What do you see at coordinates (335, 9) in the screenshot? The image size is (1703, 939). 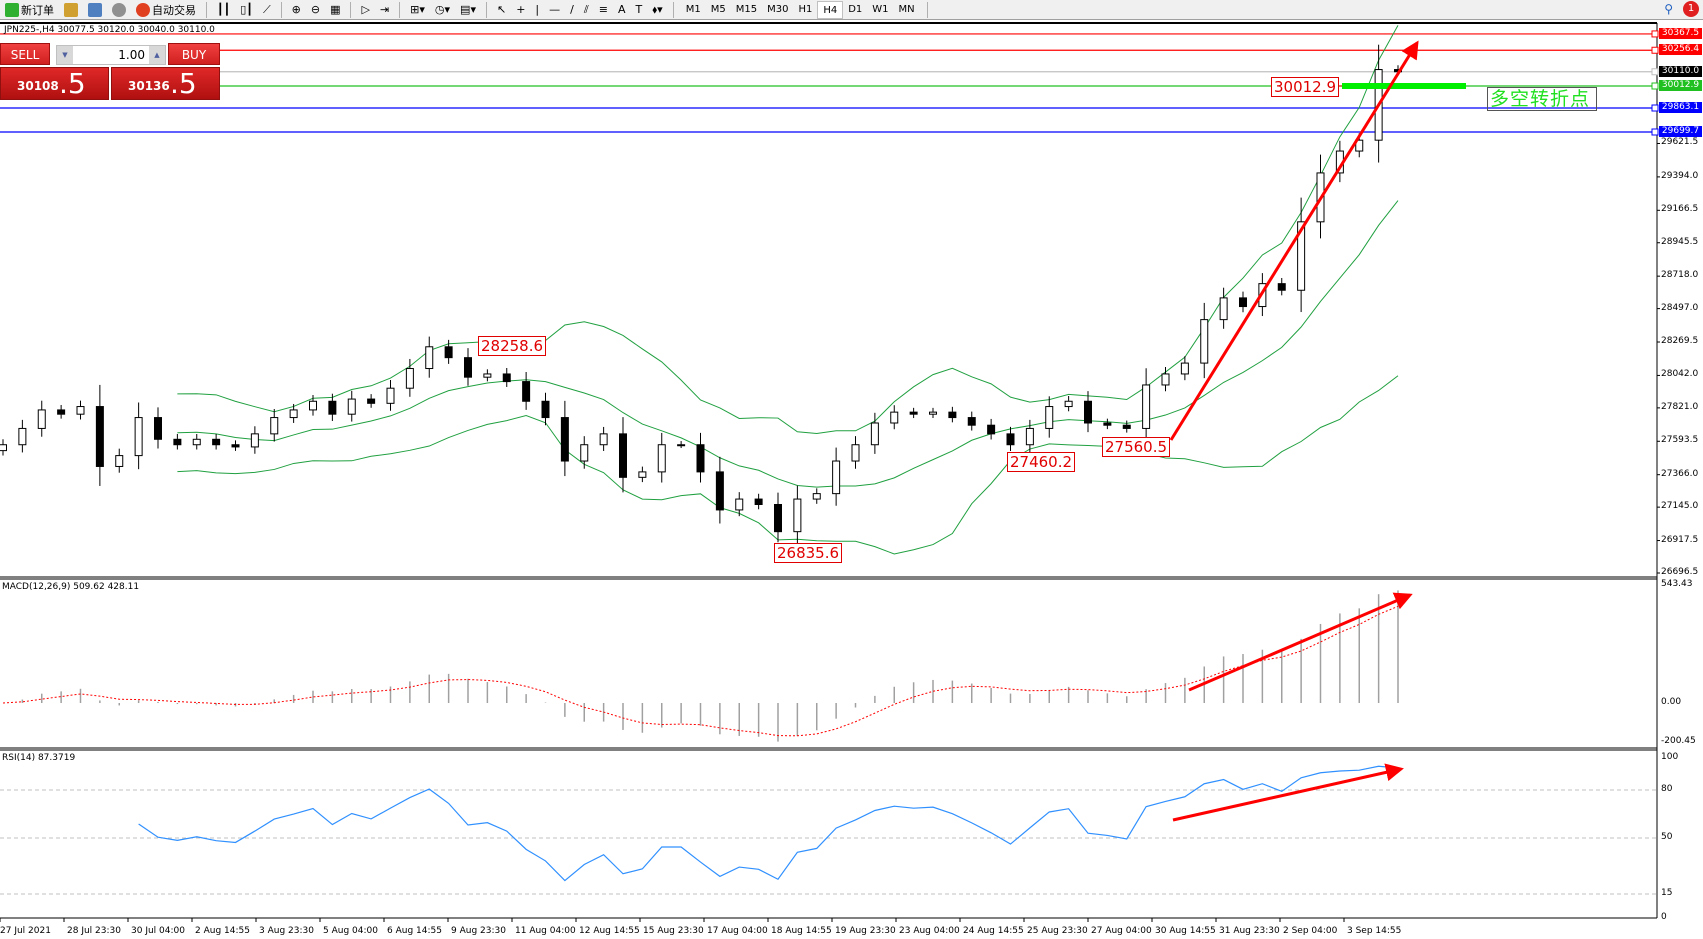 I see `tile-windows-button: ▦` at bounding box center [335, 9].